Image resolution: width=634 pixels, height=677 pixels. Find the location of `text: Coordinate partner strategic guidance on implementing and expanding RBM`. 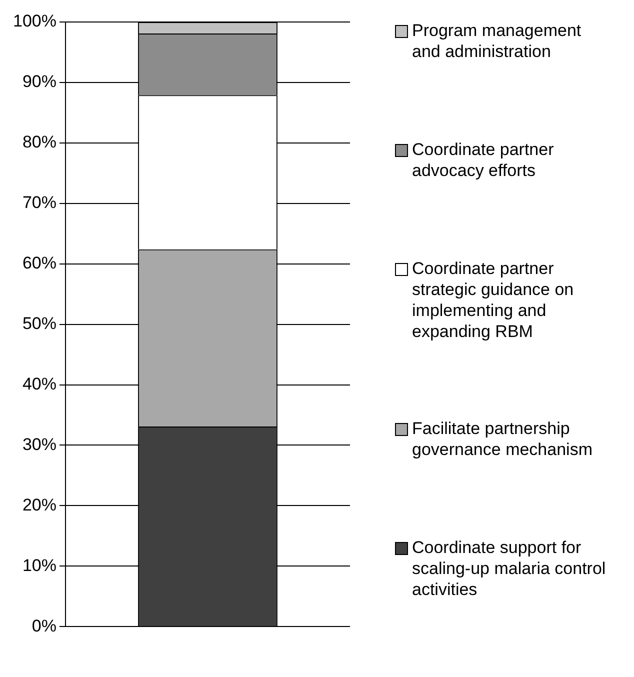

text: Coordinate partner strategic guidance on implementing and expanding RBM is located at coordinates (493, 300).